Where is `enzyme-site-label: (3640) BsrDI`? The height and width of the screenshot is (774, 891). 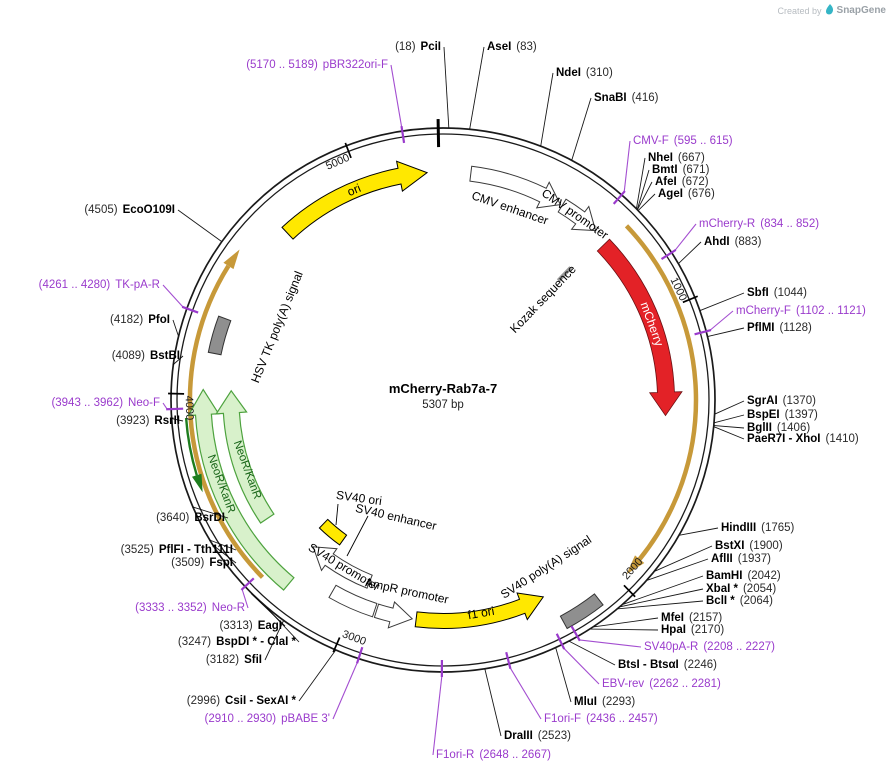 enzyme-site-label: (3640) BsrDI is located at coordinates (190, 518).